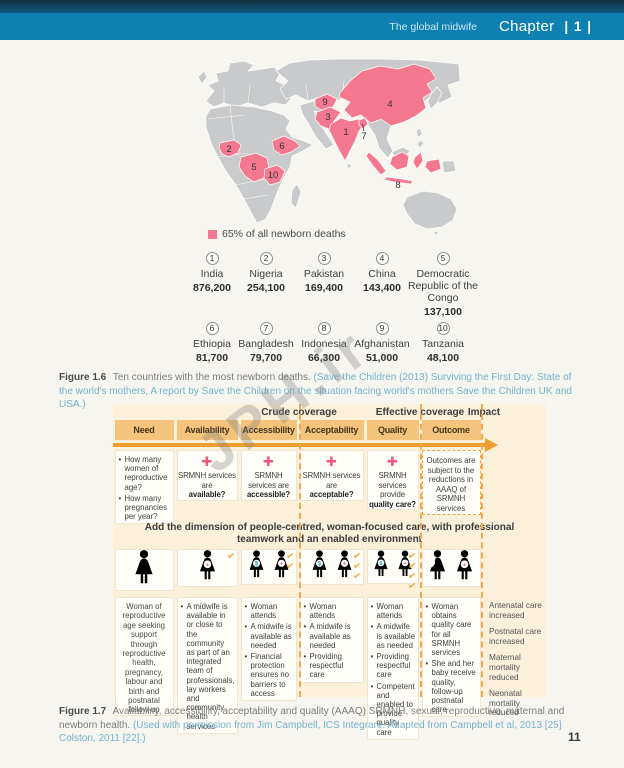 This screenshot has height=768, width=624. I want to click on map-marker-nigeria: 2, so click(228, 149).